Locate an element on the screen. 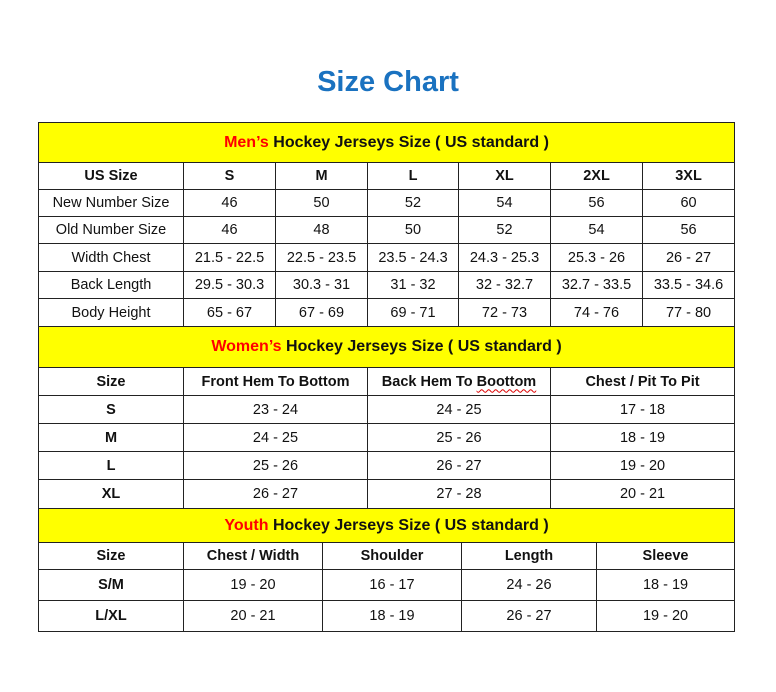 This screenshot has width=776, height=692. table-cell: 24.3 - 25.3 is located at coordinates (504, 257).